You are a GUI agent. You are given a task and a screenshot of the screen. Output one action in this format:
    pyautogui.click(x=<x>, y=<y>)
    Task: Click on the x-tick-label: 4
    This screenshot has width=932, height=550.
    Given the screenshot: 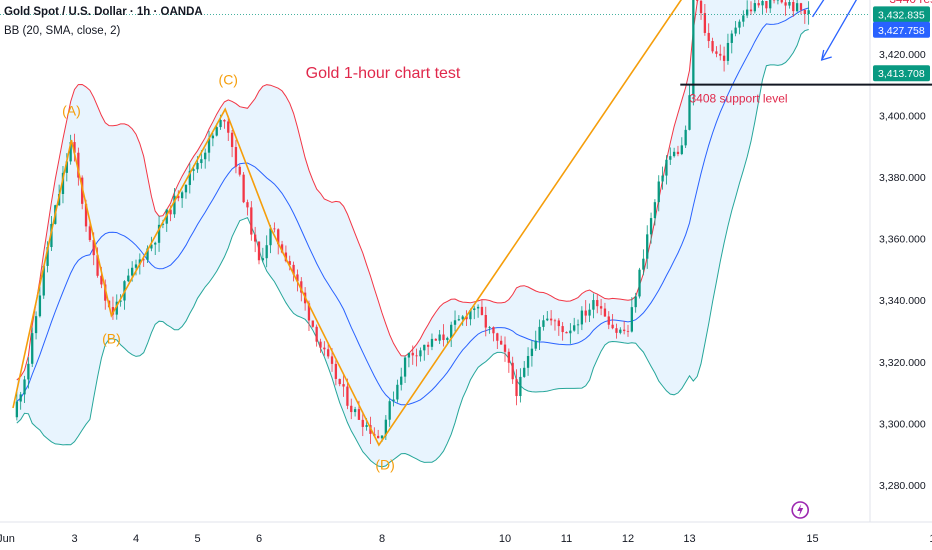 What is the action you would take?
    pyautogui.click(x=136, y=539)
    